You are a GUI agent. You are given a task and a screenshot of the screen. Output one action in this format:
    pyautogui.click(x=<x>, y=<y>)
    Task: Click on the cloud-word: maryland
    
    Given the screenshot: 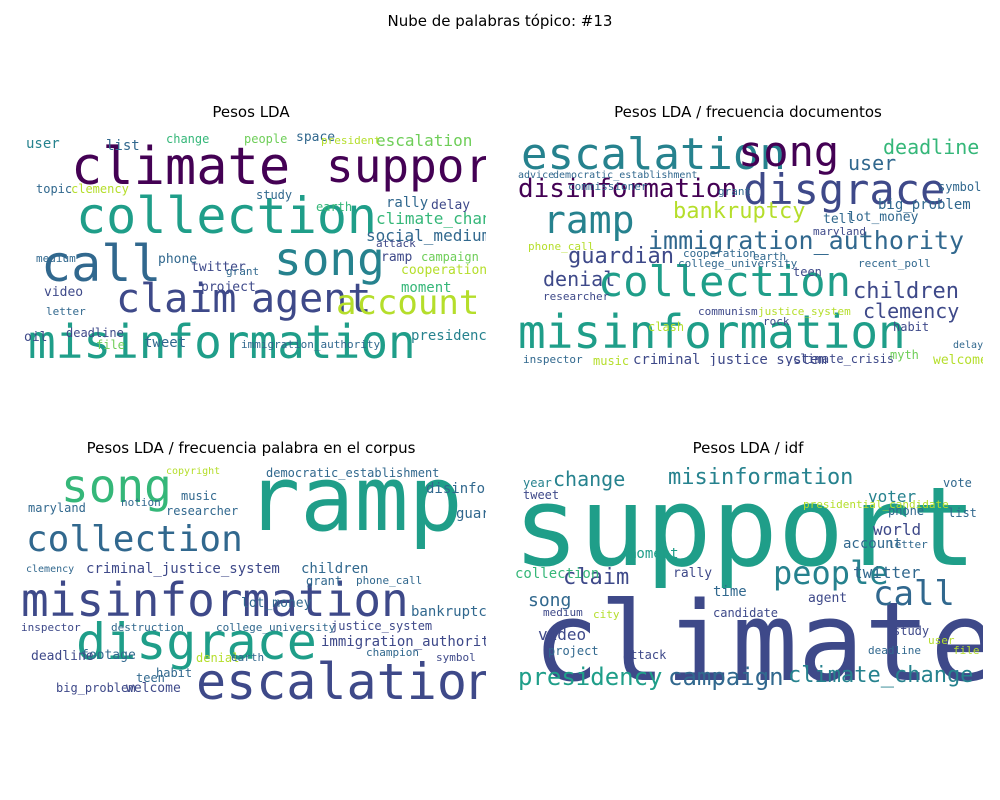 What is the action you would take?
    pyautogui.click(x=839, y=231)
    